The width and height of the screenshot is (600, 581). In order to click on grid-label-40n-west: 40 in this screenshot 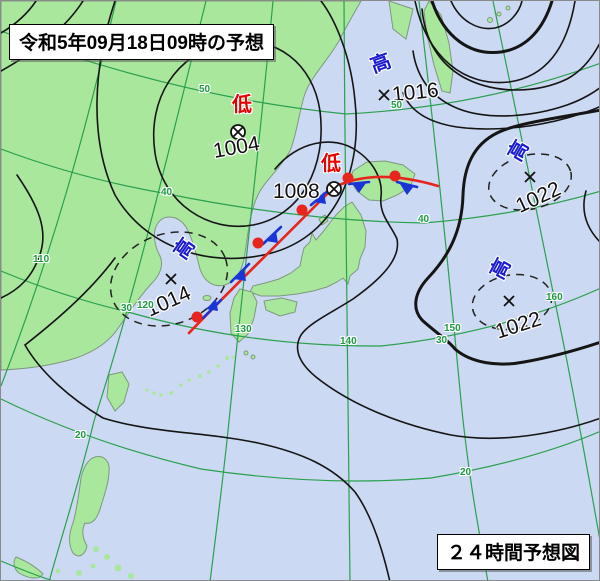, I will do `click(167, 192)`.